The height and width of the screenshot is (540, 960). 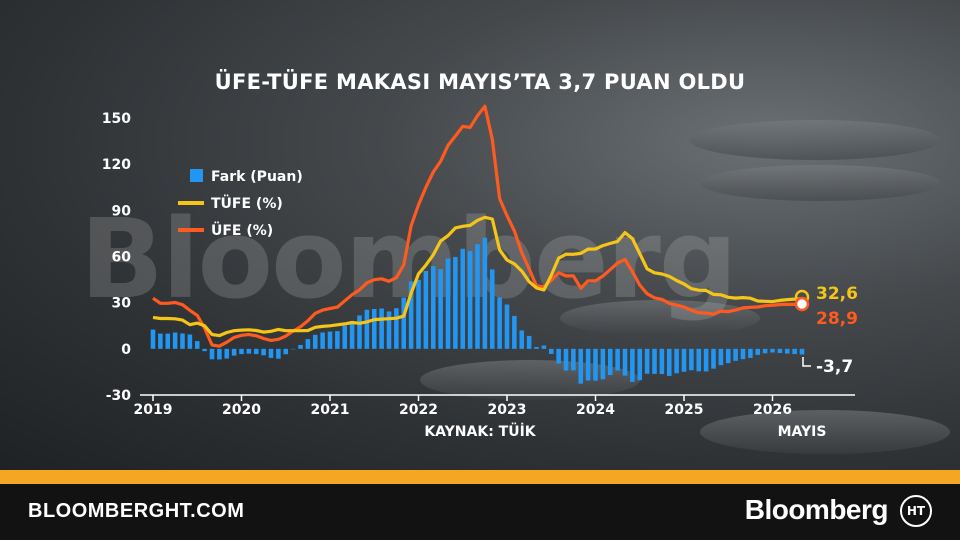 I want to click on y-tick-label: 150, so click(x=116, y=119).